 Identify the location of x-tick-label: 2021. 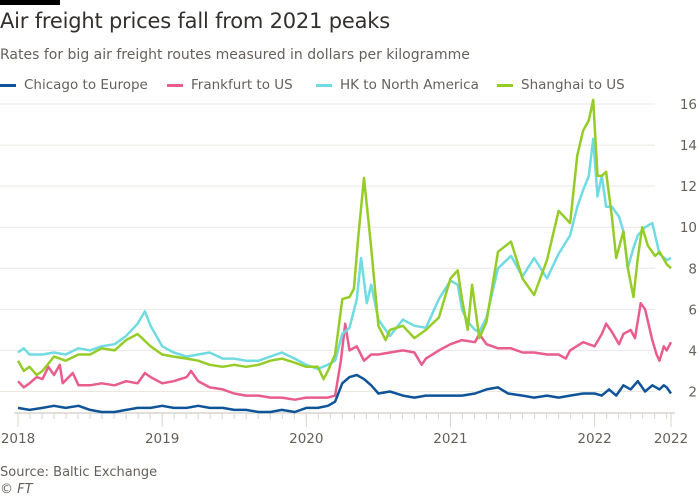
(450, 439).